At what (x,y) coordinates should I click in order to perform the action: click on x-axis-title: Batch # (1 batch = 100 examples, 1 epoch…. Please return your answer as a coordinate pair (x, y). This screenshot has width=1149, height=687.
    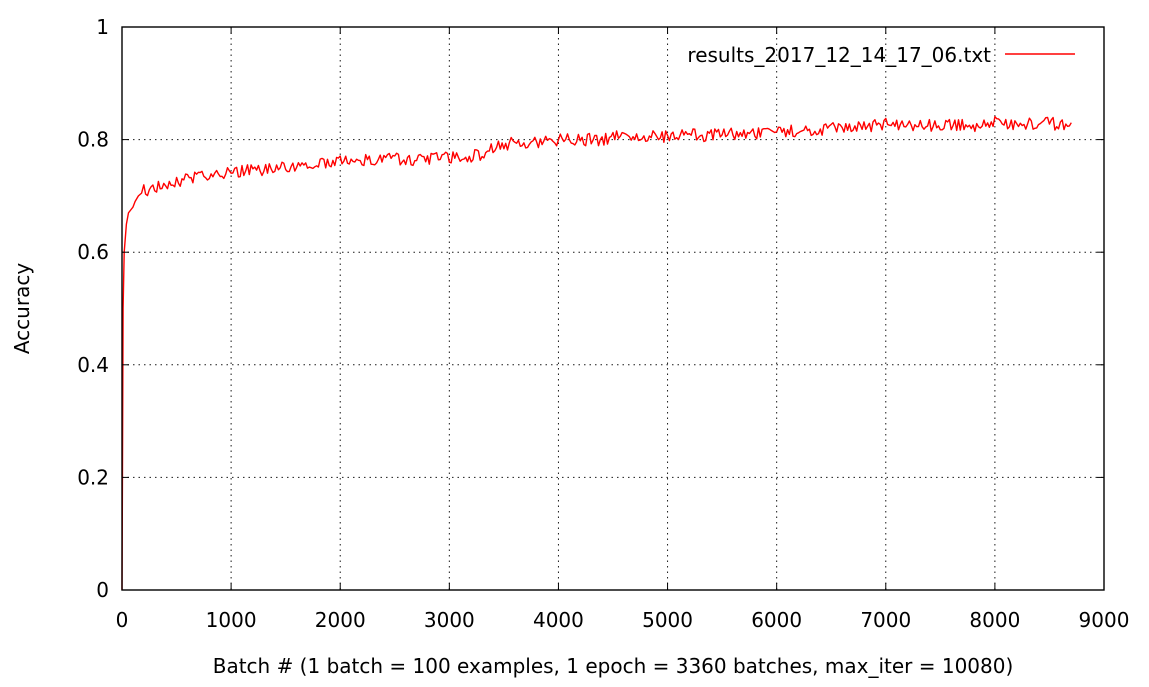
    Looking at the image, I should click on (613, 666).